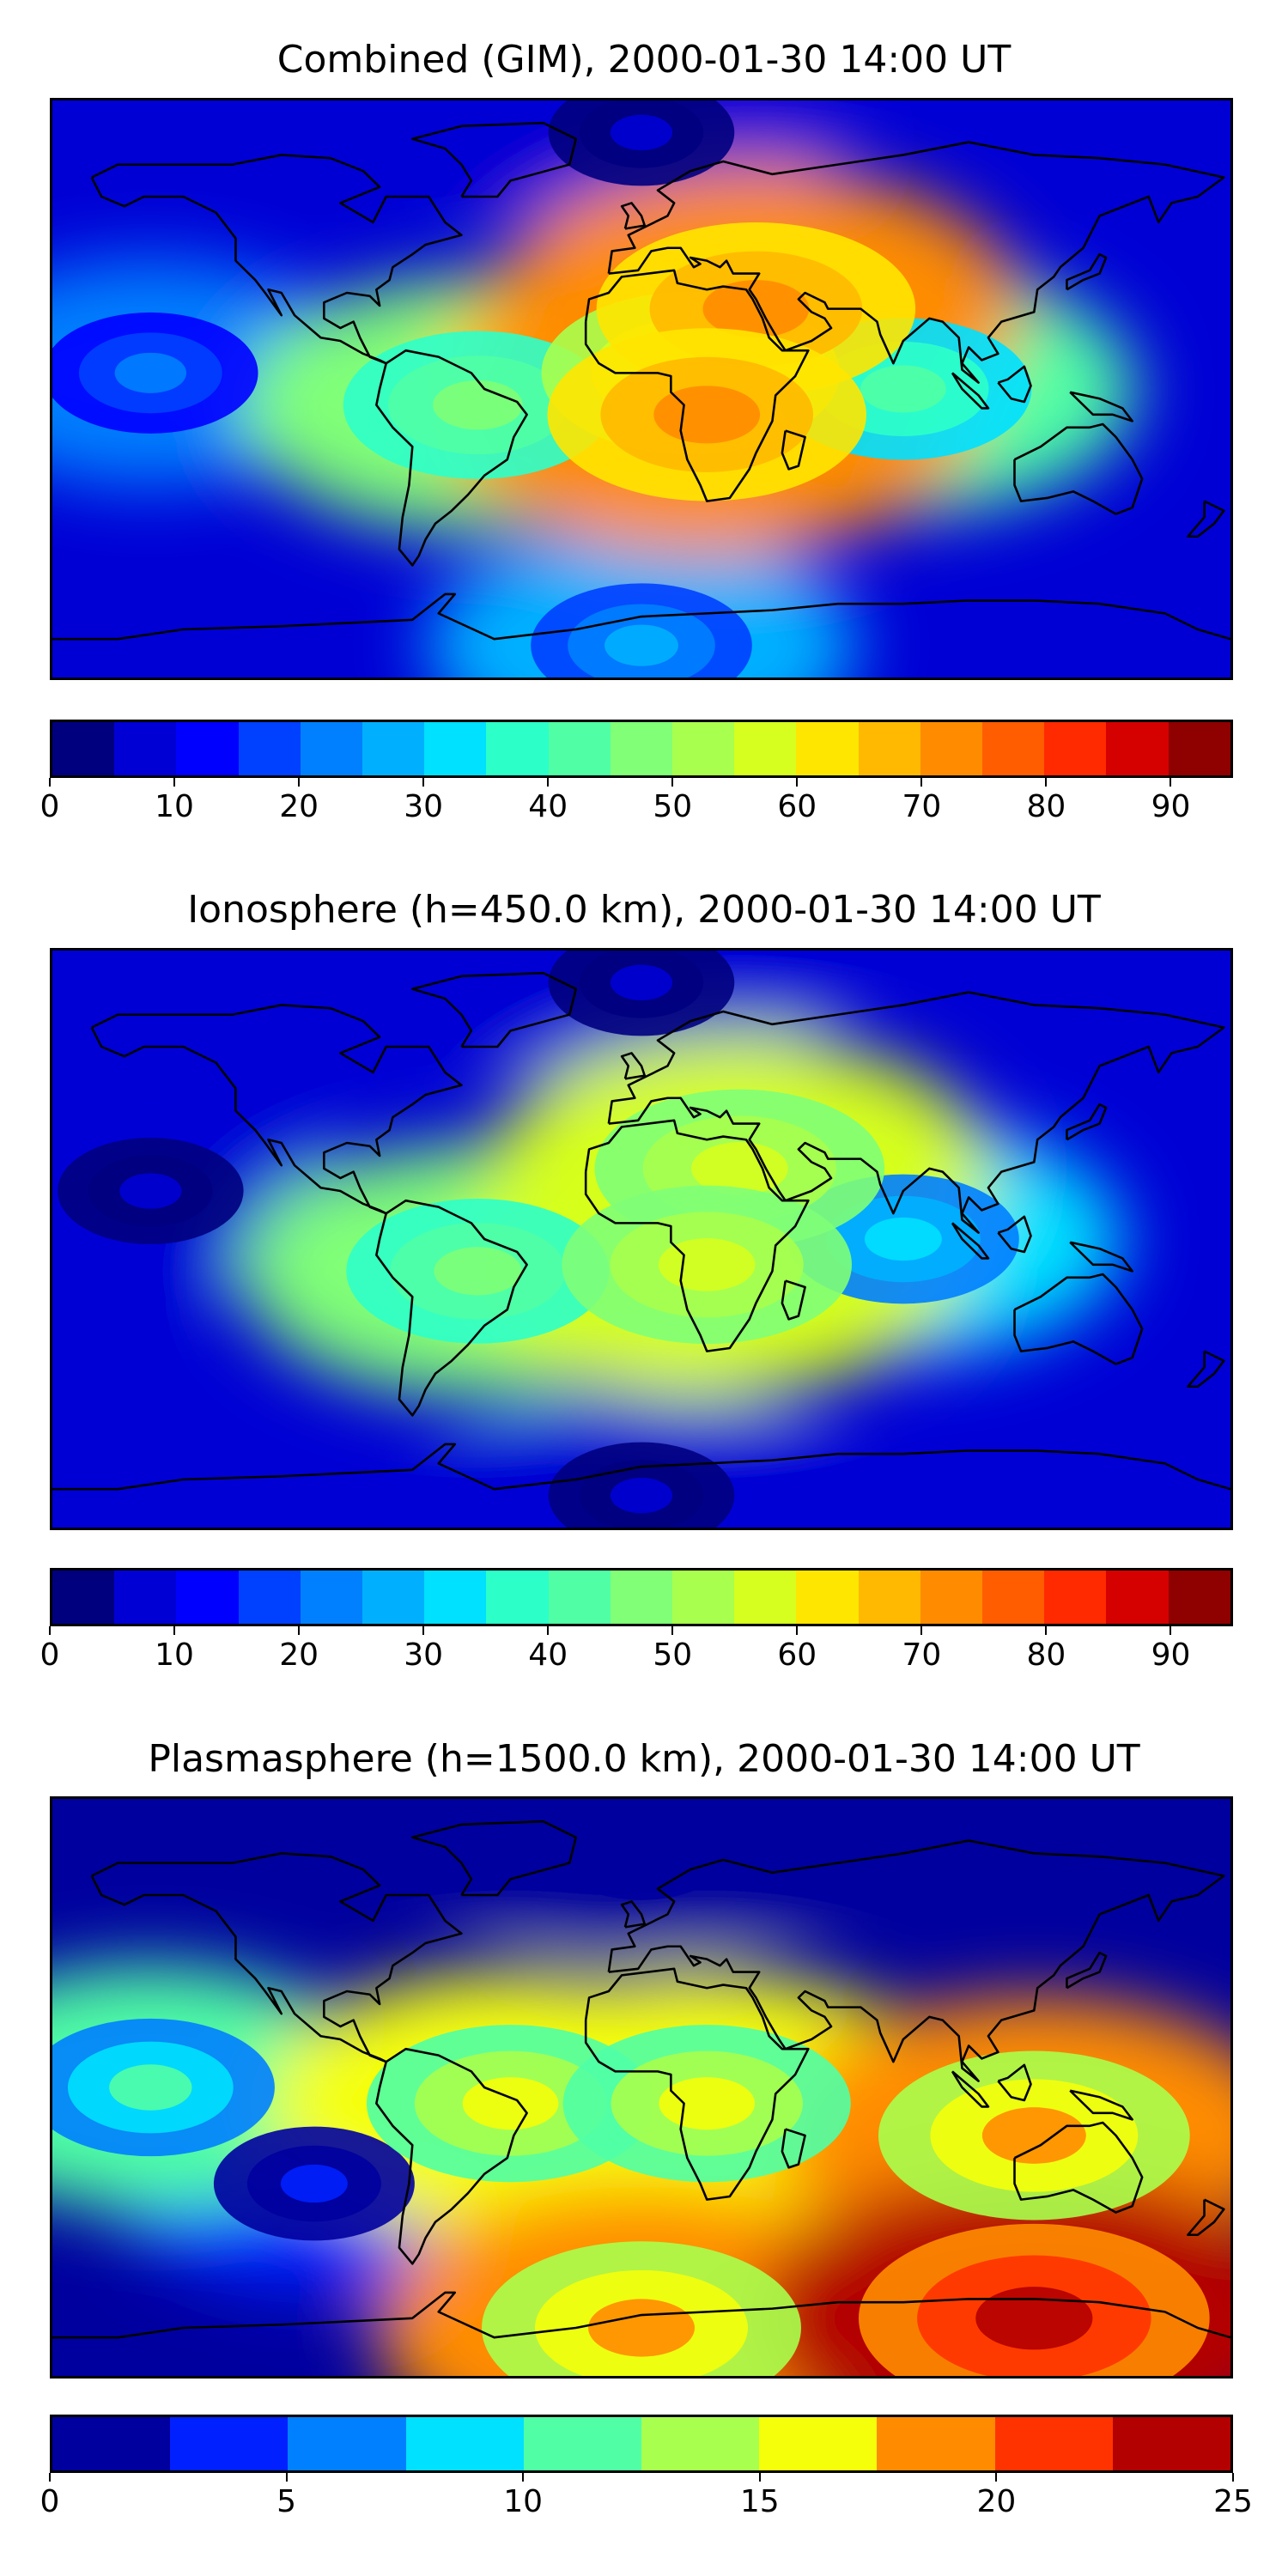 The width and height of the screenshot is (1288, 2576). I want to click on colorbar-tick-label: 5, so click(286, 2501).